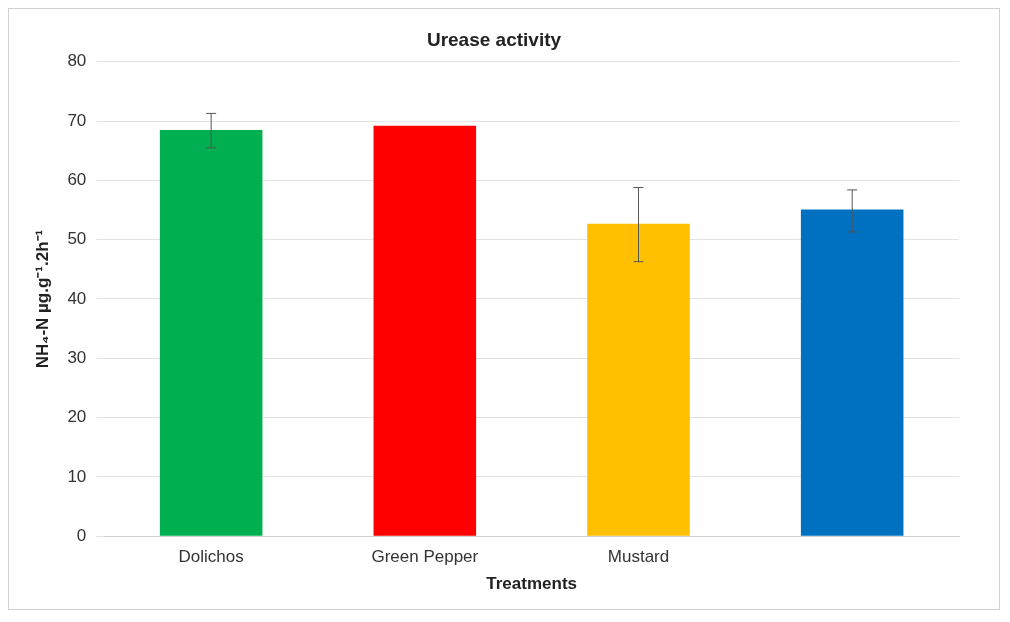 This screenshot has height=622, width=1010. Describe the element at coordinates (494, 39) in the screenshot. I see `chart-title: Urease activity` at that location.